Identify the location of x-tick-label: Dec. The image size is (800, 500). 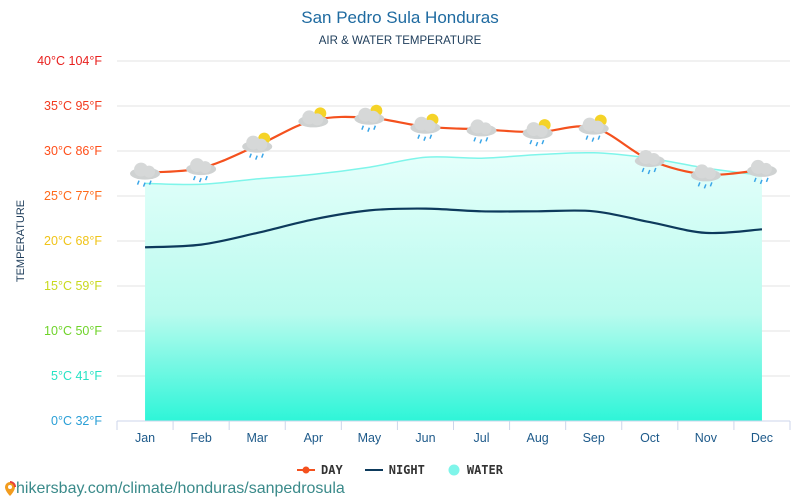
(762, 438).